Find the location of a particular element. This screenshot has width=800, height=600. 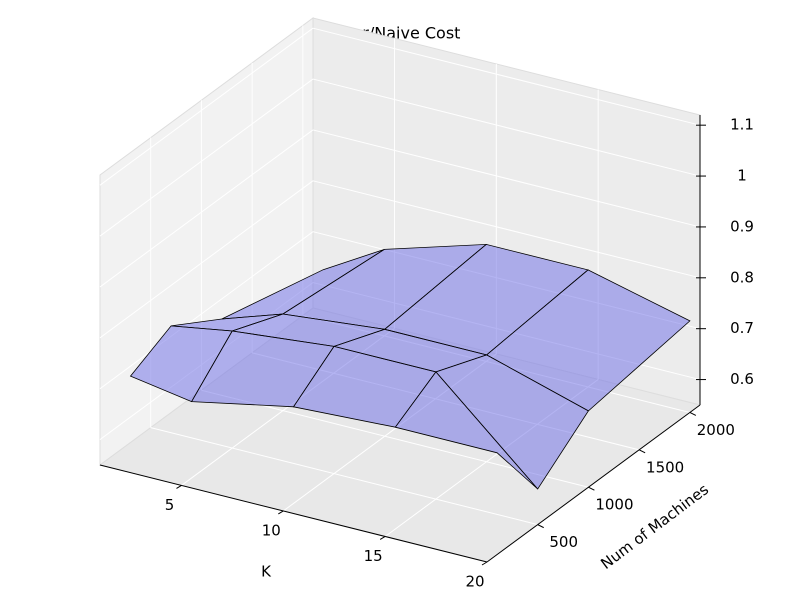

y-tick-label: 2000 is located at coordinates (716, 430).